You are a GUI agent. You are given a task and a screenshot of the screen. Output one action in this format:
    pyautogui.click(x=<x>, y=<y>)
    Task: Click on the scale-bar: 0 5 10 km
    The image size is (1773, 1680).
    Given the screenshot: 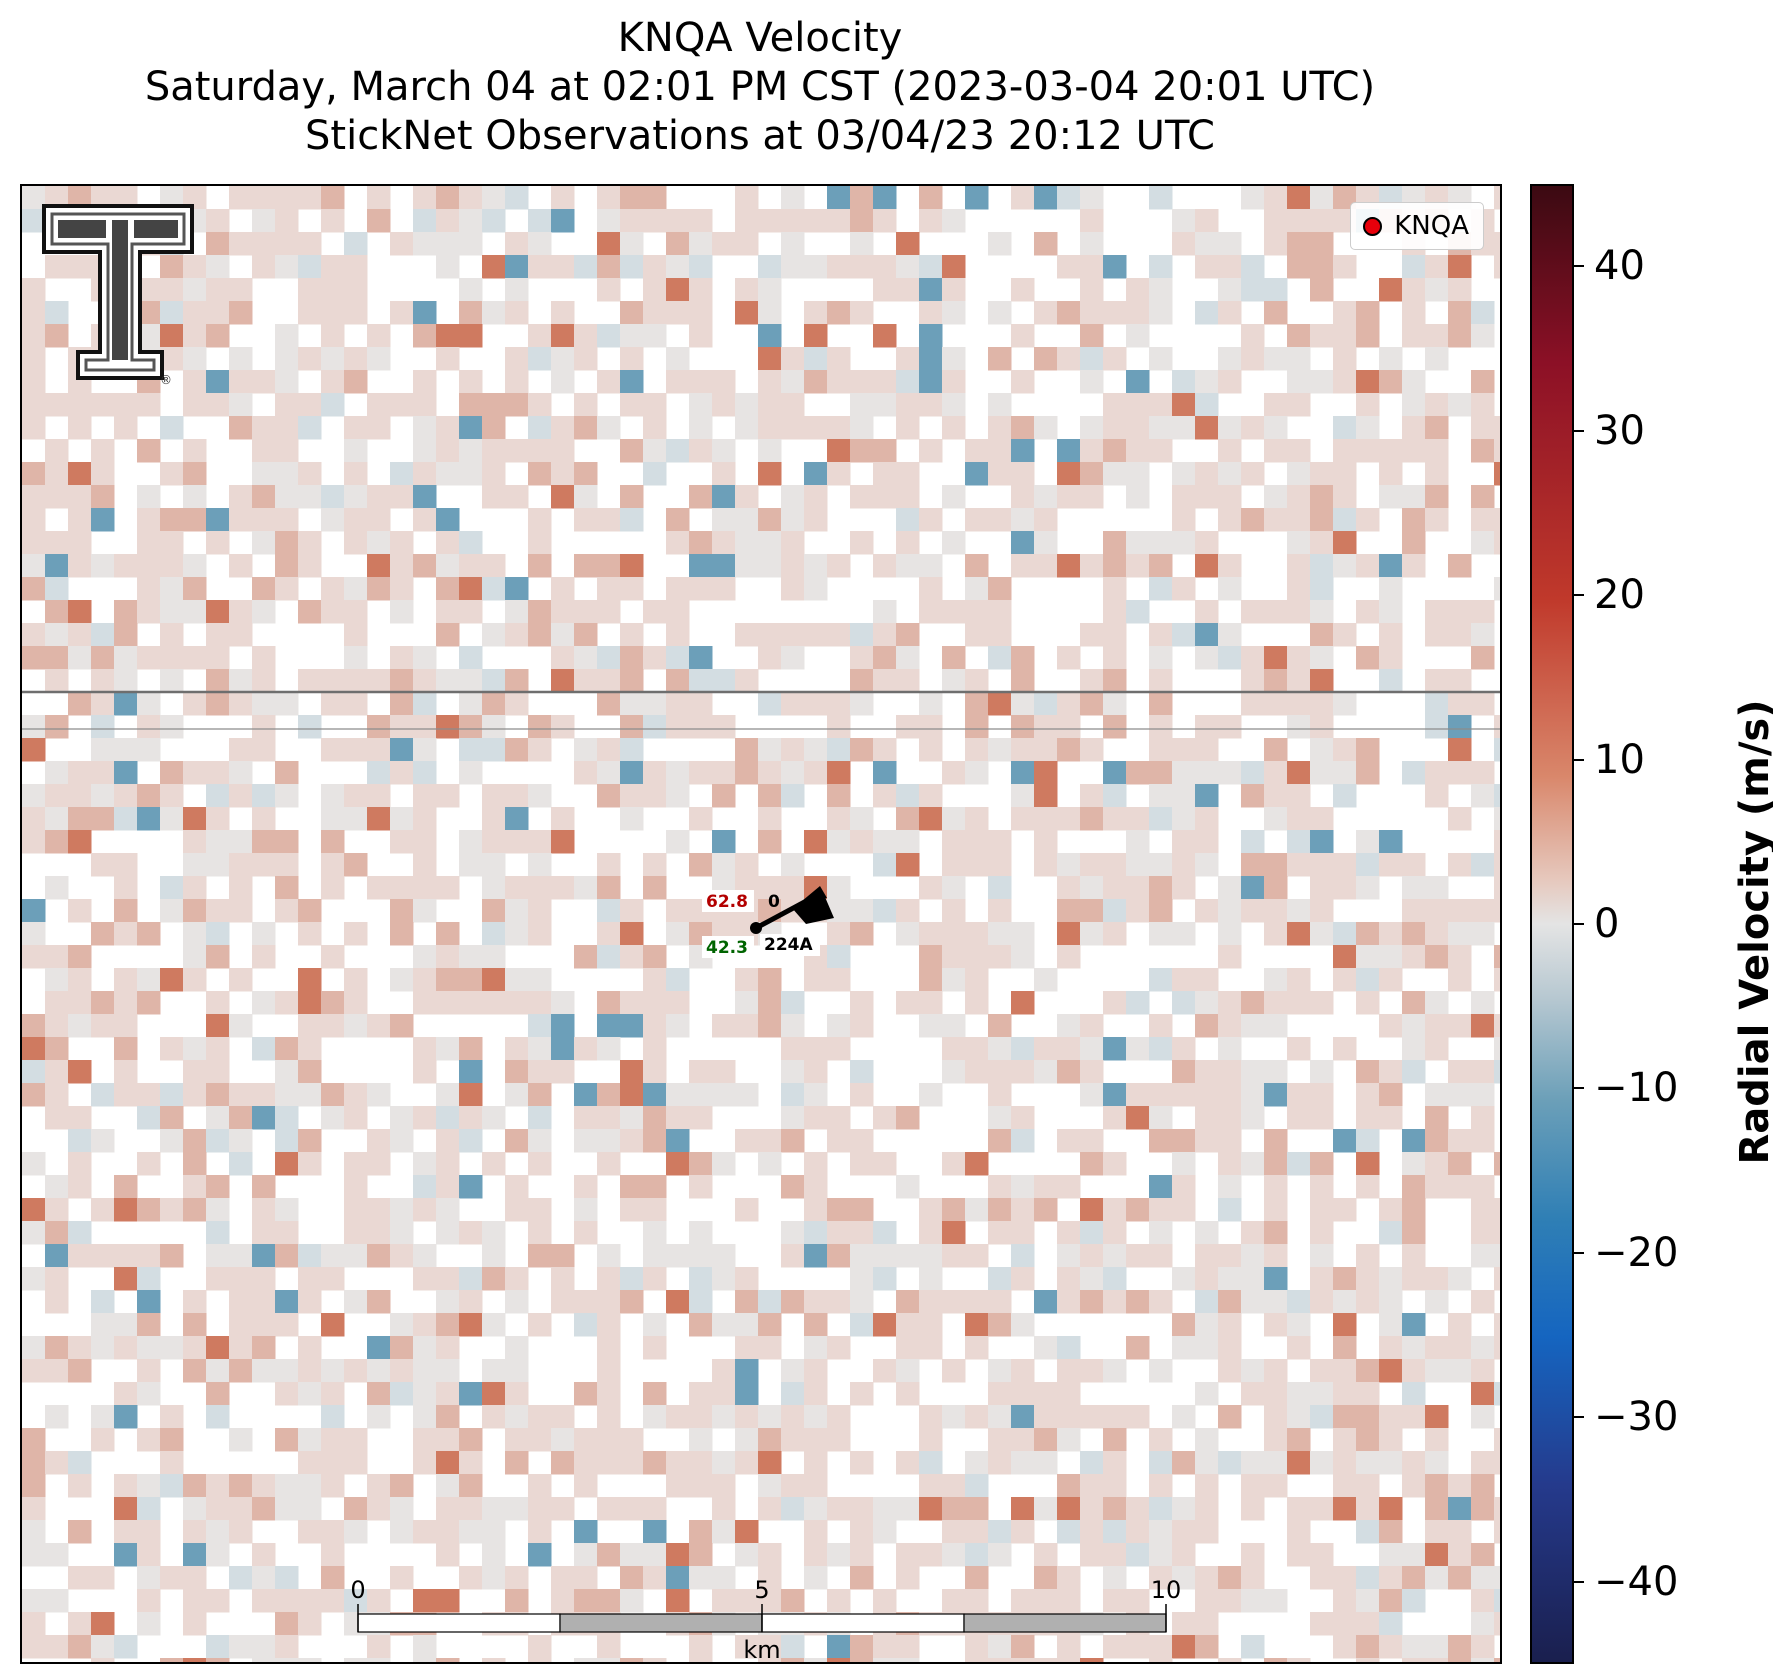 What is the action you would take?
    pyautogui.click(x=765, y=1619)
    